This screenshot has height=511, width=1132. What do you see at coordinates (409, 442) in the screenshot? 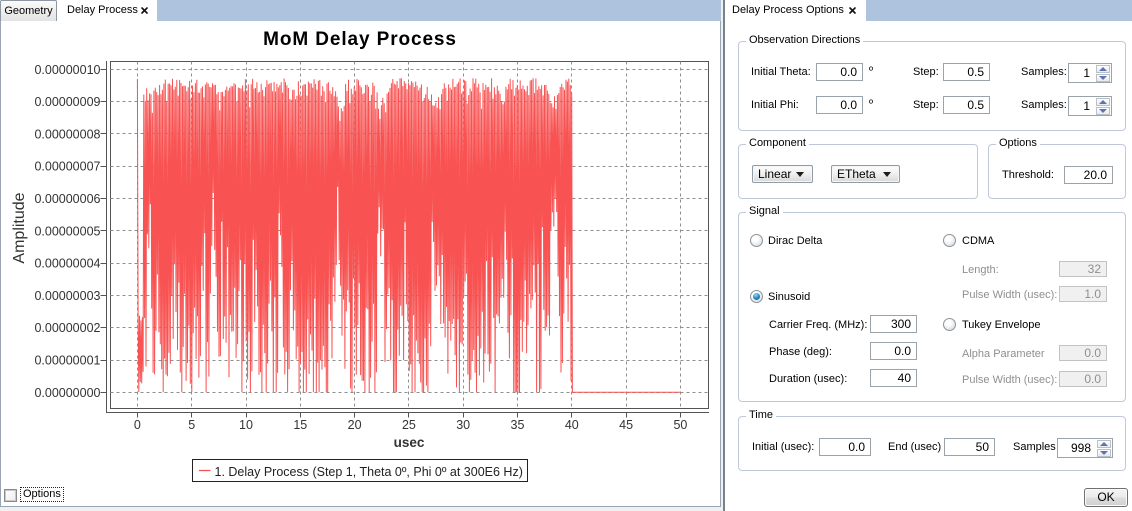
I see `svg-text: usec` at bounding box center [409, 442].